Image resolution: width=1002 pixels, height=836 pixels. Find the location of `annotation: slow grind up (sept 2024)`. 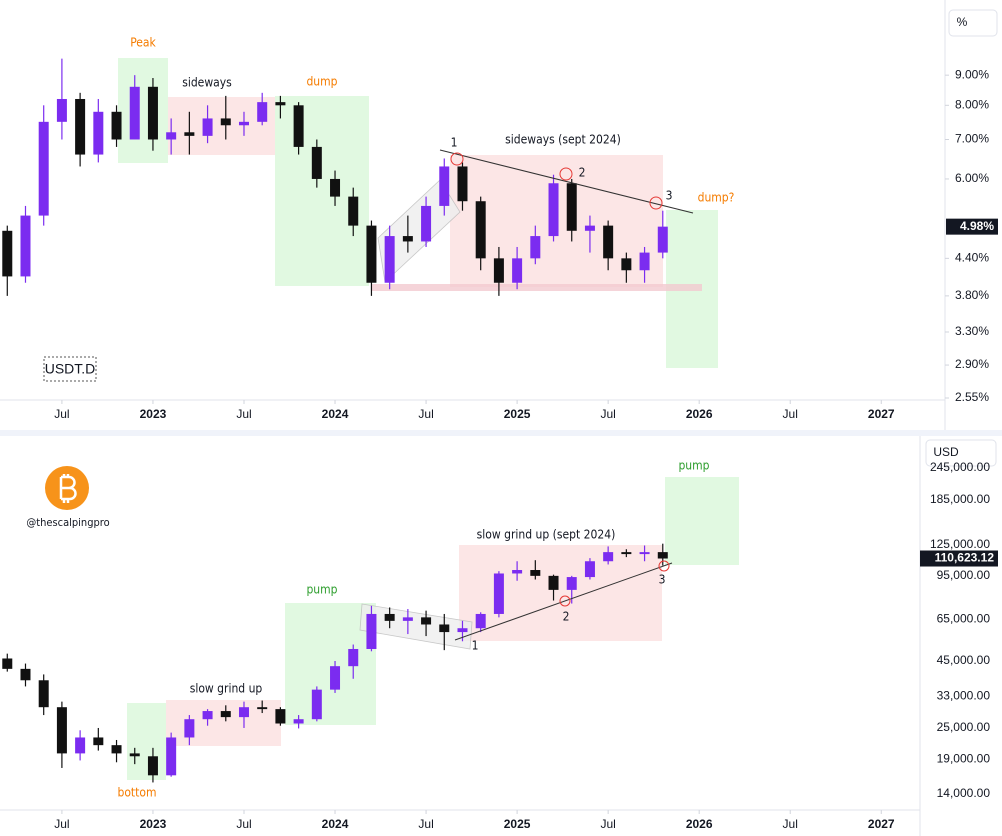

annotation: slow grind up (sept 2024) is located at coordinates (546, 535).